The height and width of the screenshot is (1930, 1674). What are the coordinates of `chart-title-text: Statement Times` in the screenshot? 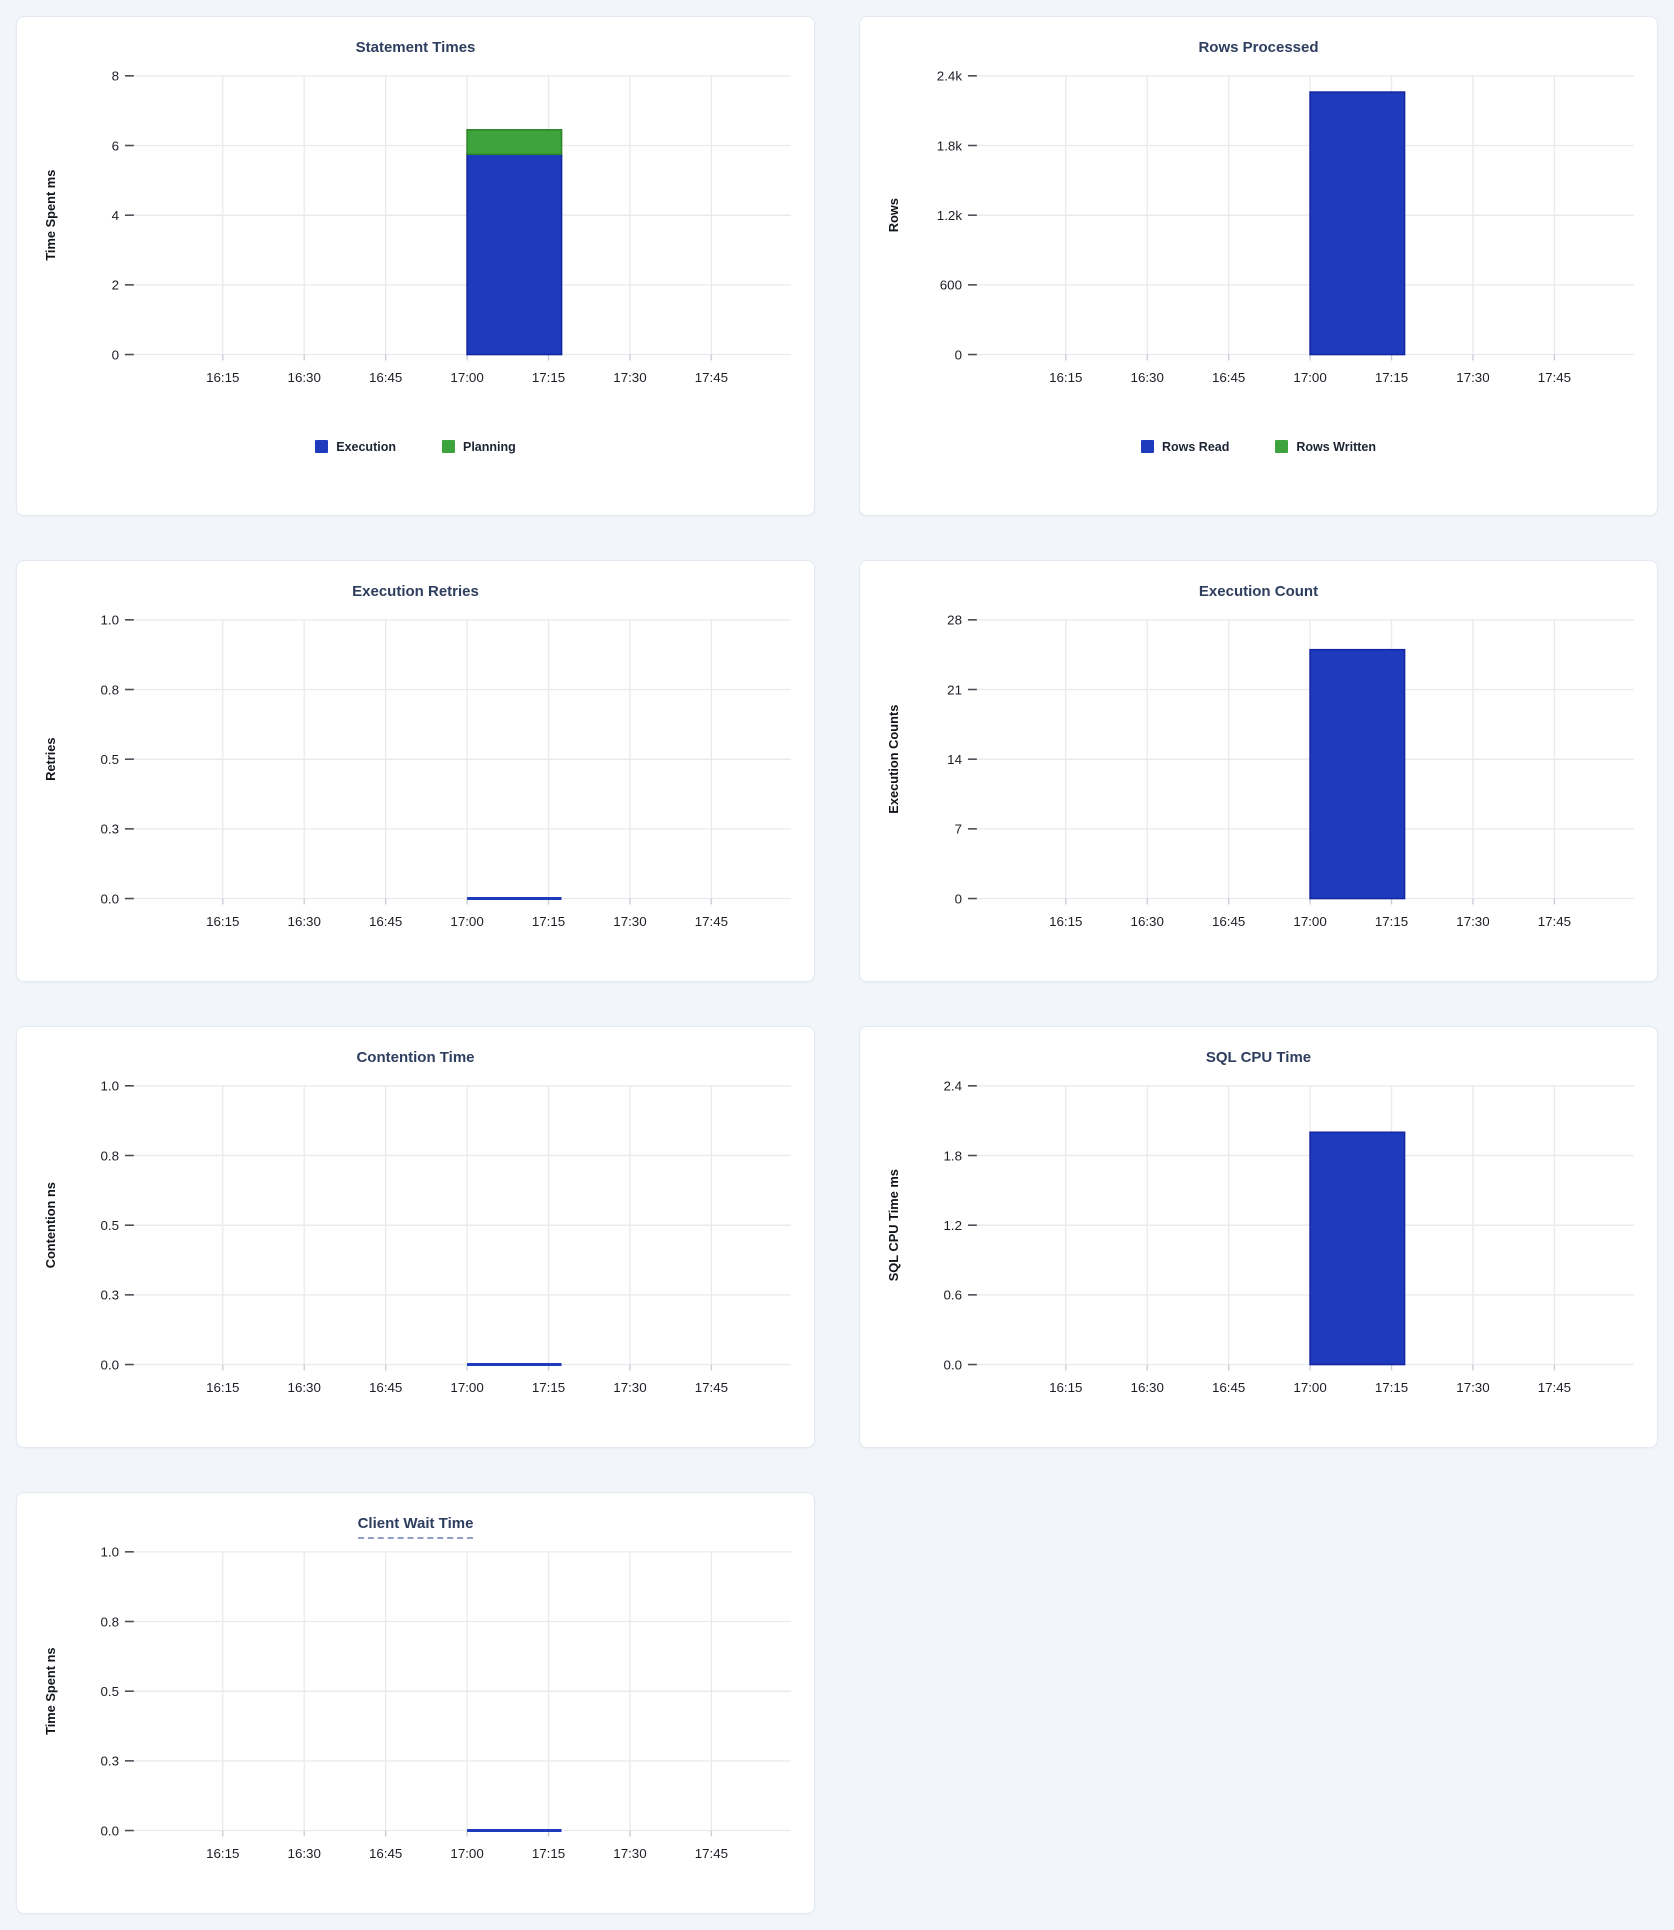 It's located at (415, 47).